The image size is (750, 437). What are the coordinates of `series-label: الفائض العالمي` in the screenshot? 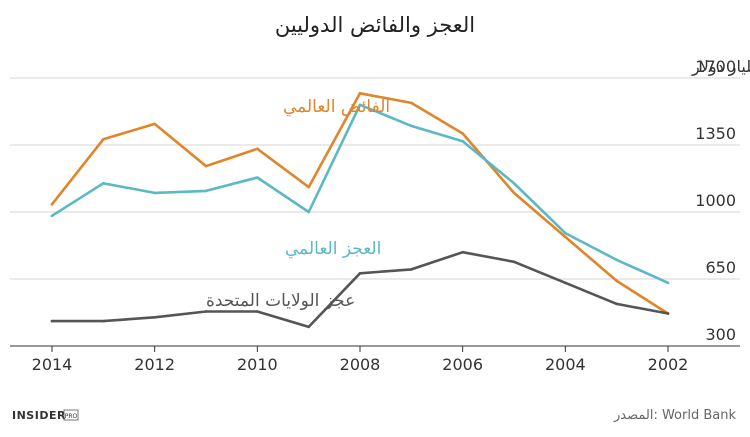 It's located at (336, 107).